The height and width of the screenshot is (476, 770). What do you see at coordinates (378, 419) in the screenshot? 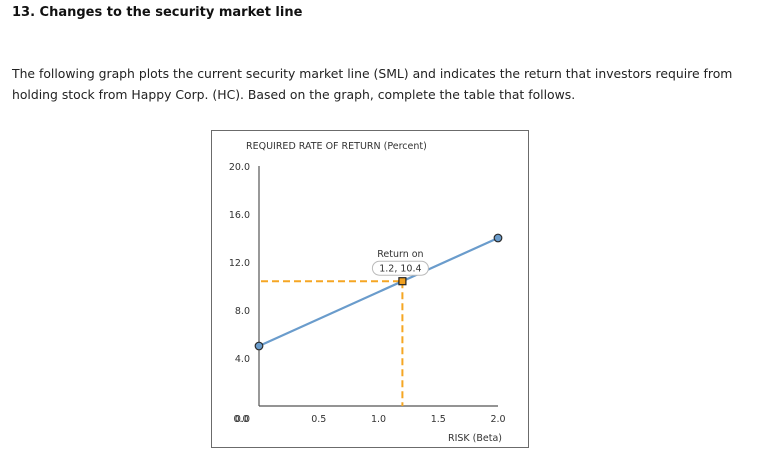
I see `x-tick-label: 1.0` at bounding box center [378, 419].